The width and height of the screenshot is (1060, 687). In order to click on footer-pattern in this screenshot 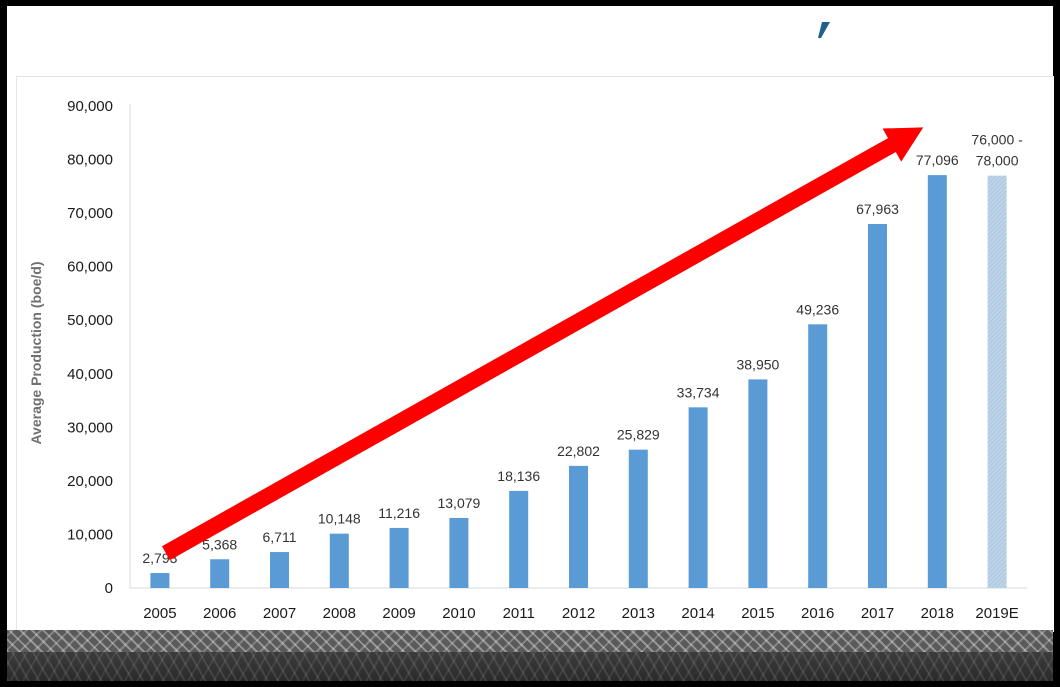, I will do `click(530, 641)`.